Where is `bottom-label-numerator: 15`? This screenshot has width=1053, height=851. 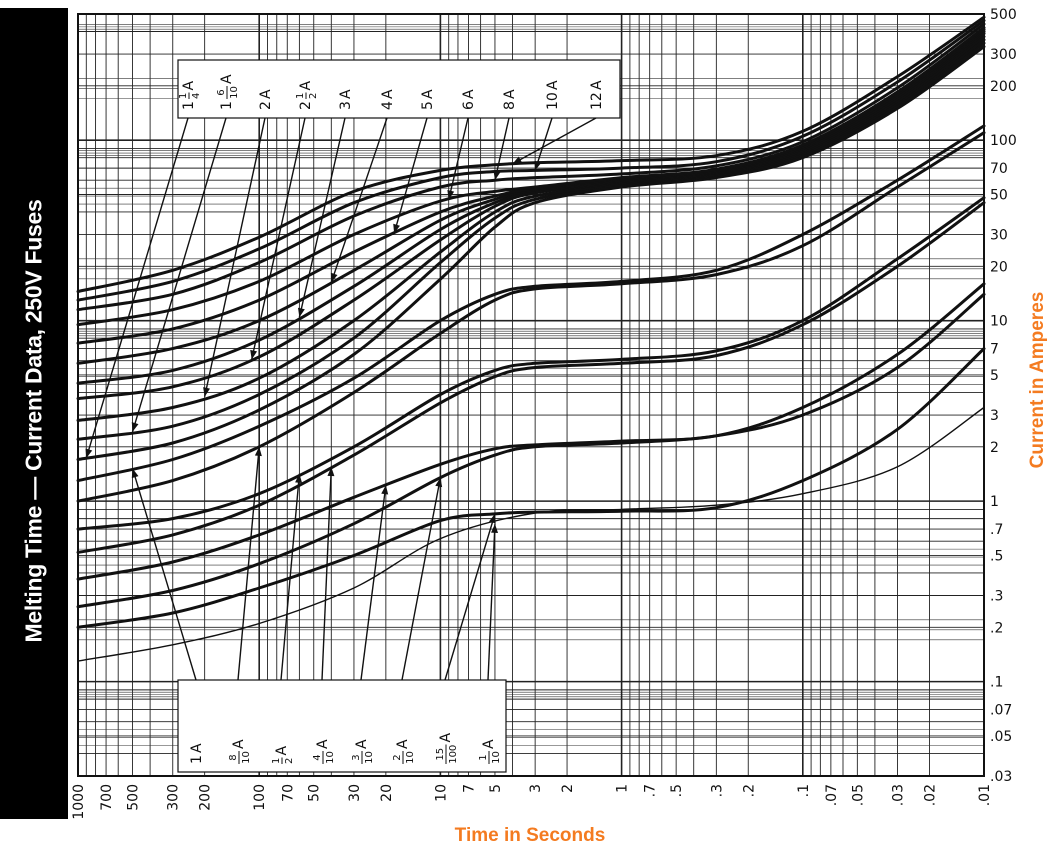 bottom-label-numerator: 15 is located at coordinates (440, 754).